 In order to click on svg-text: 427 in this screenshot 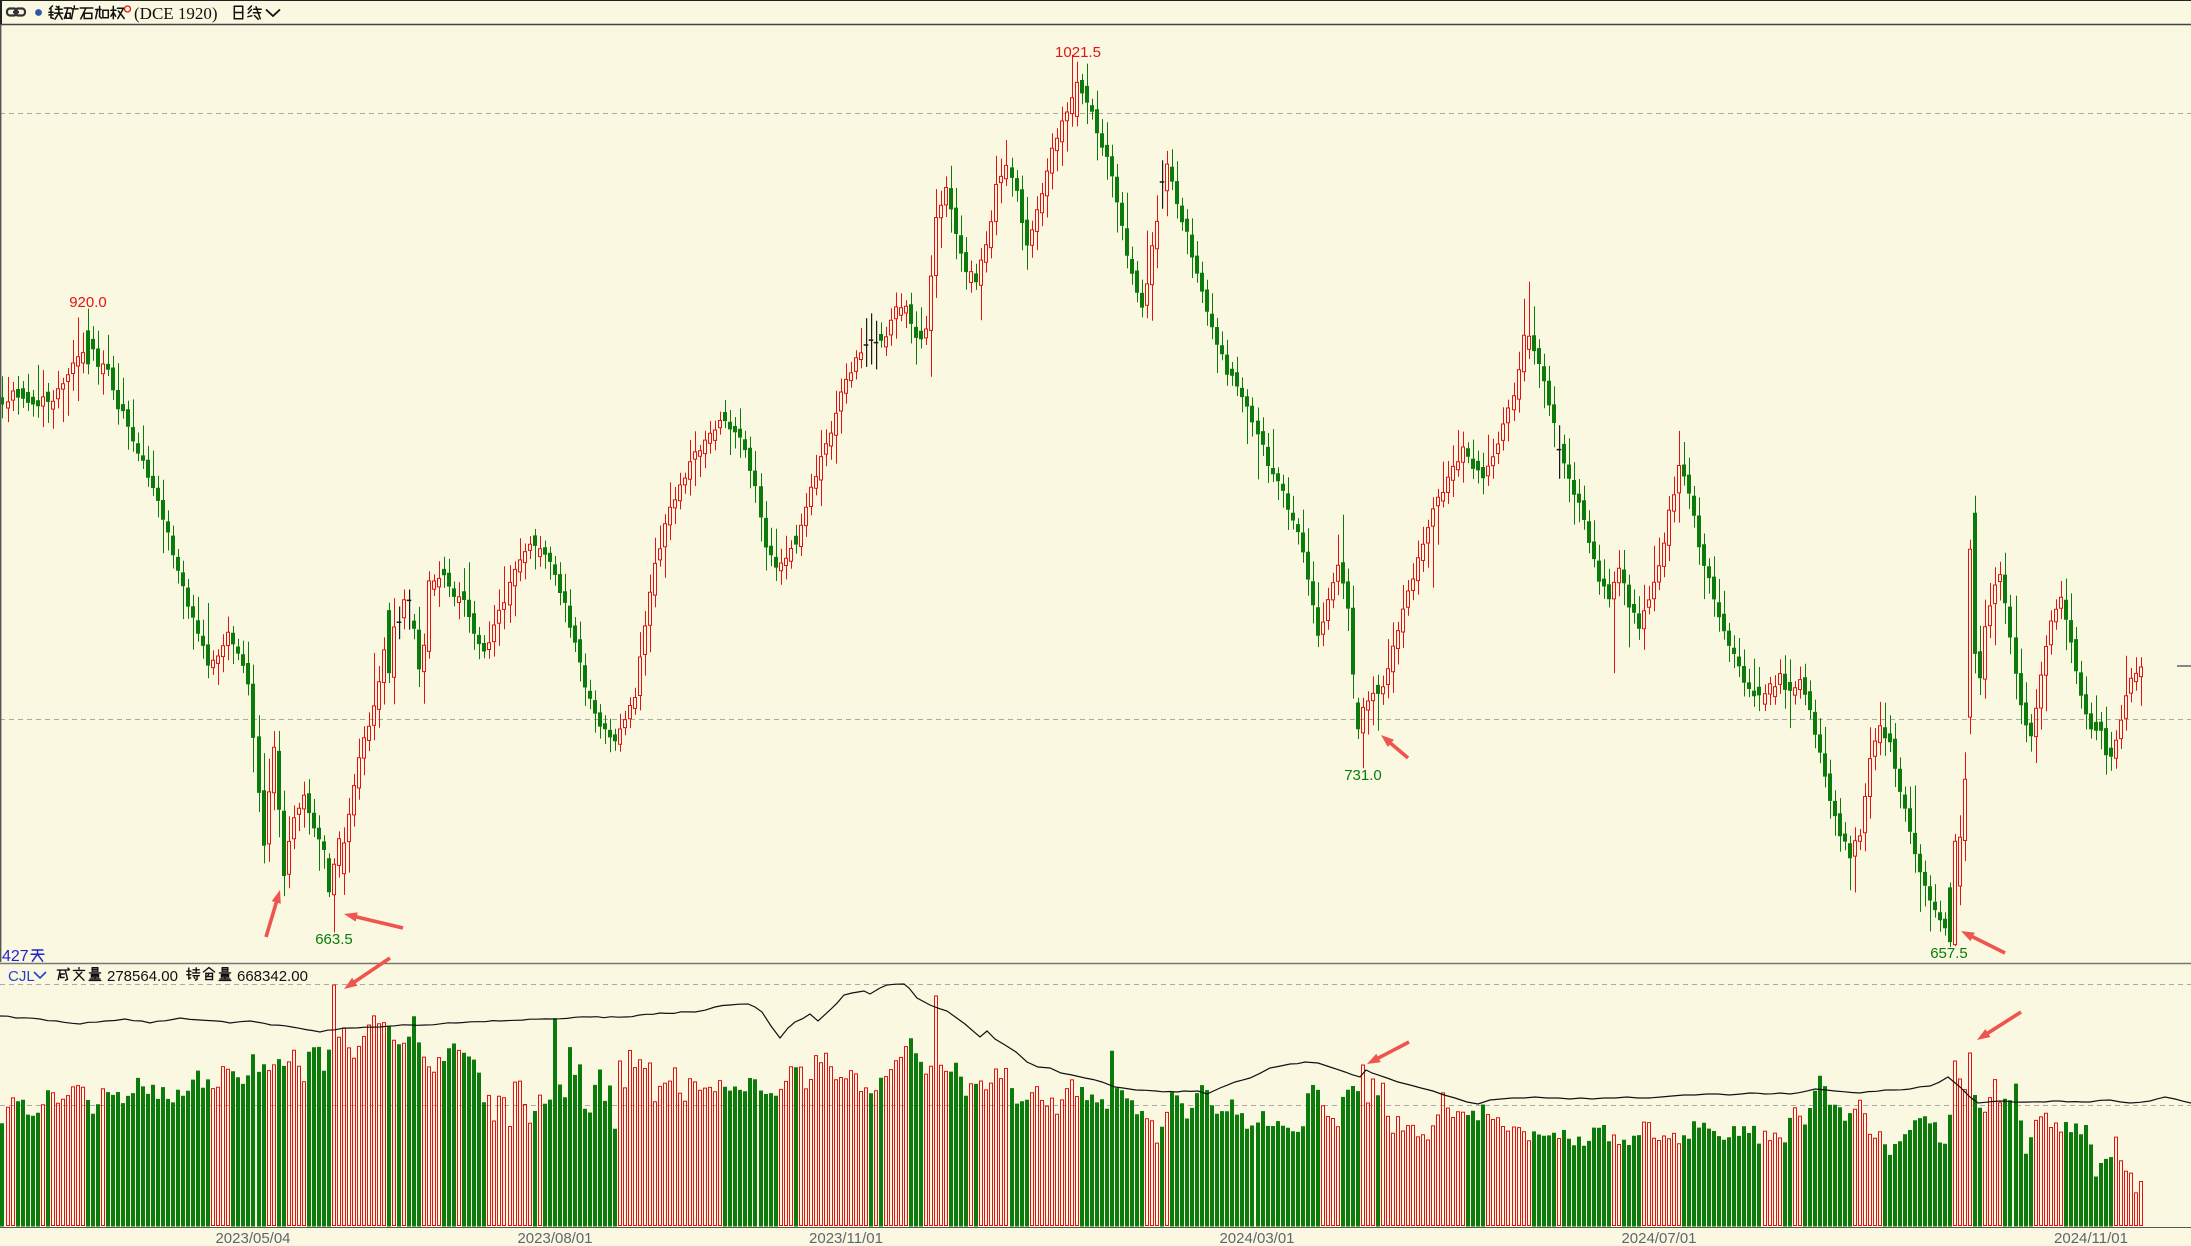, I will do `click(15, 956)`.